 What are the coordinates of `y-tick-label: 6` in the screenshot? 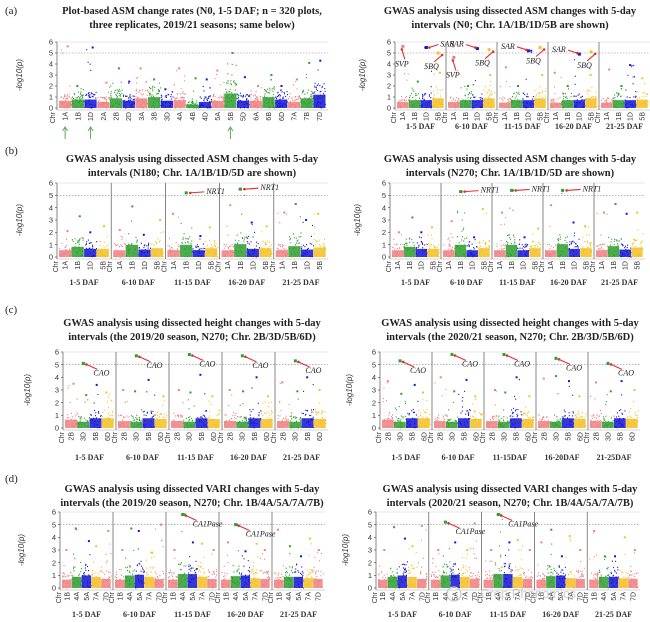 It's located at (374, 352).